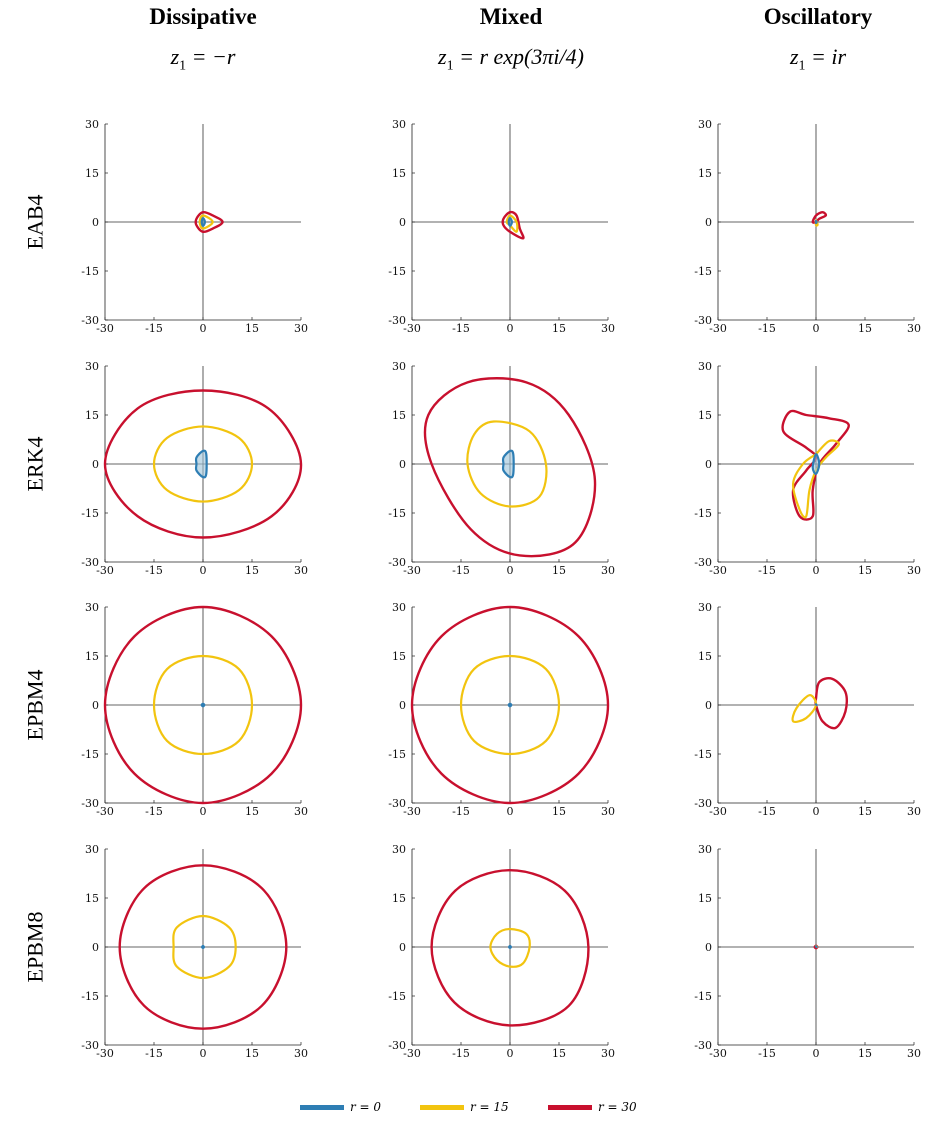  I want to click on legend-swatch-r0, so click(322, 1107).